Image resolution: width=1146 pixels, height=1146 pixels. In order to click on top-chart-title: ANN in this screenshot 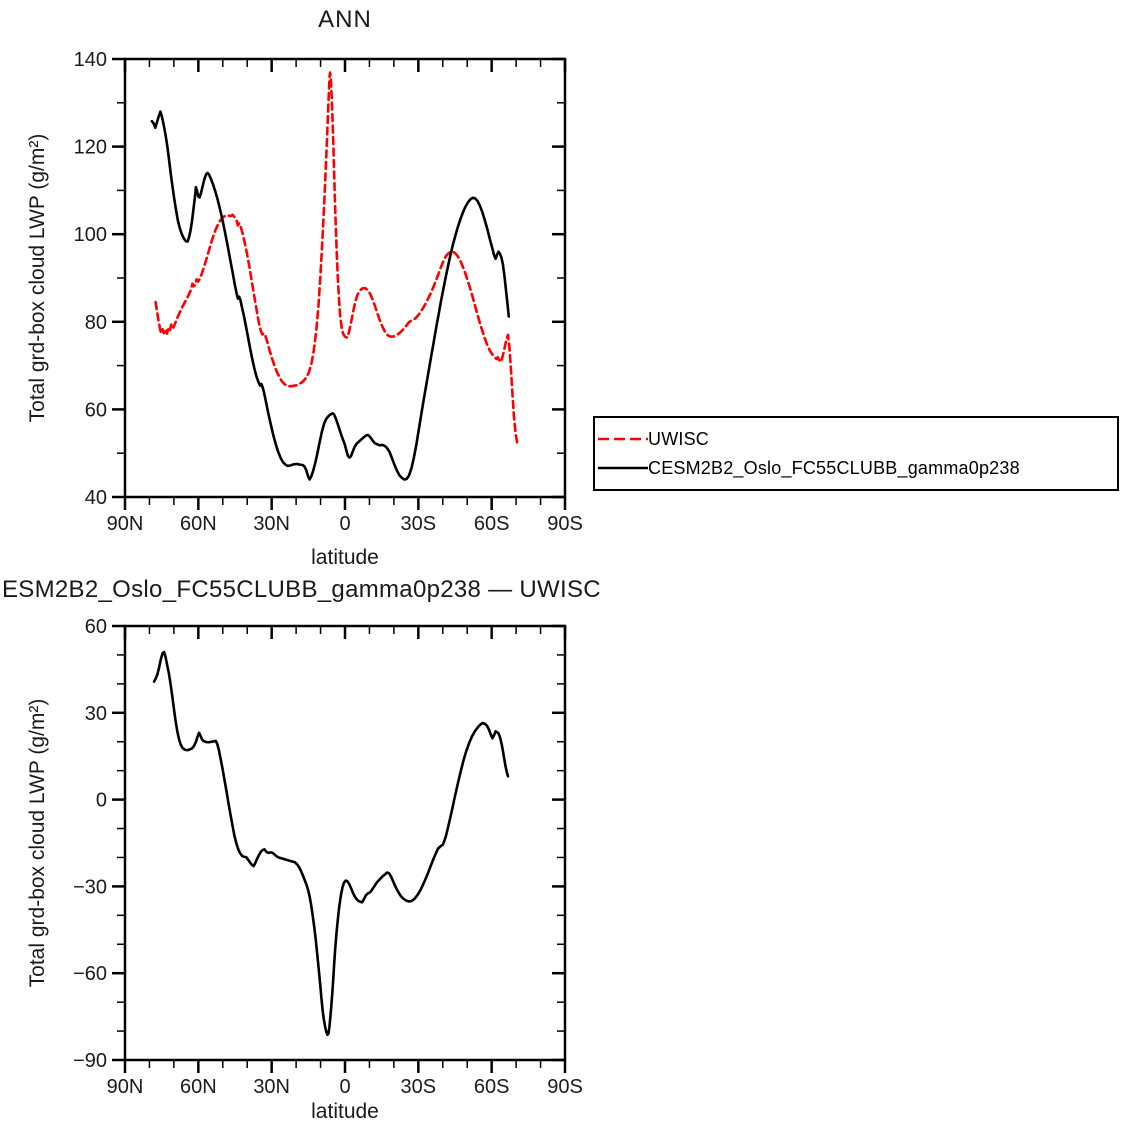, I will do `click(345, 19)`.